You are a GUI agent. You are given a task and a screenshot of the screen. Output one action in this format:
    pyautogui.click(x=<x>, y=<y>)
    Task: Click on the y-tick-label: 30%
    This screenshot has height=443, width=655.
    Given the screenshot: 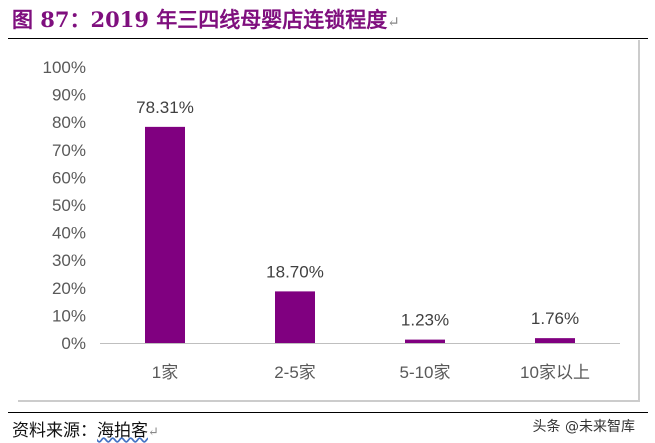 What is the action you would take?
    pyautogui.click(x=69, y=260)
    